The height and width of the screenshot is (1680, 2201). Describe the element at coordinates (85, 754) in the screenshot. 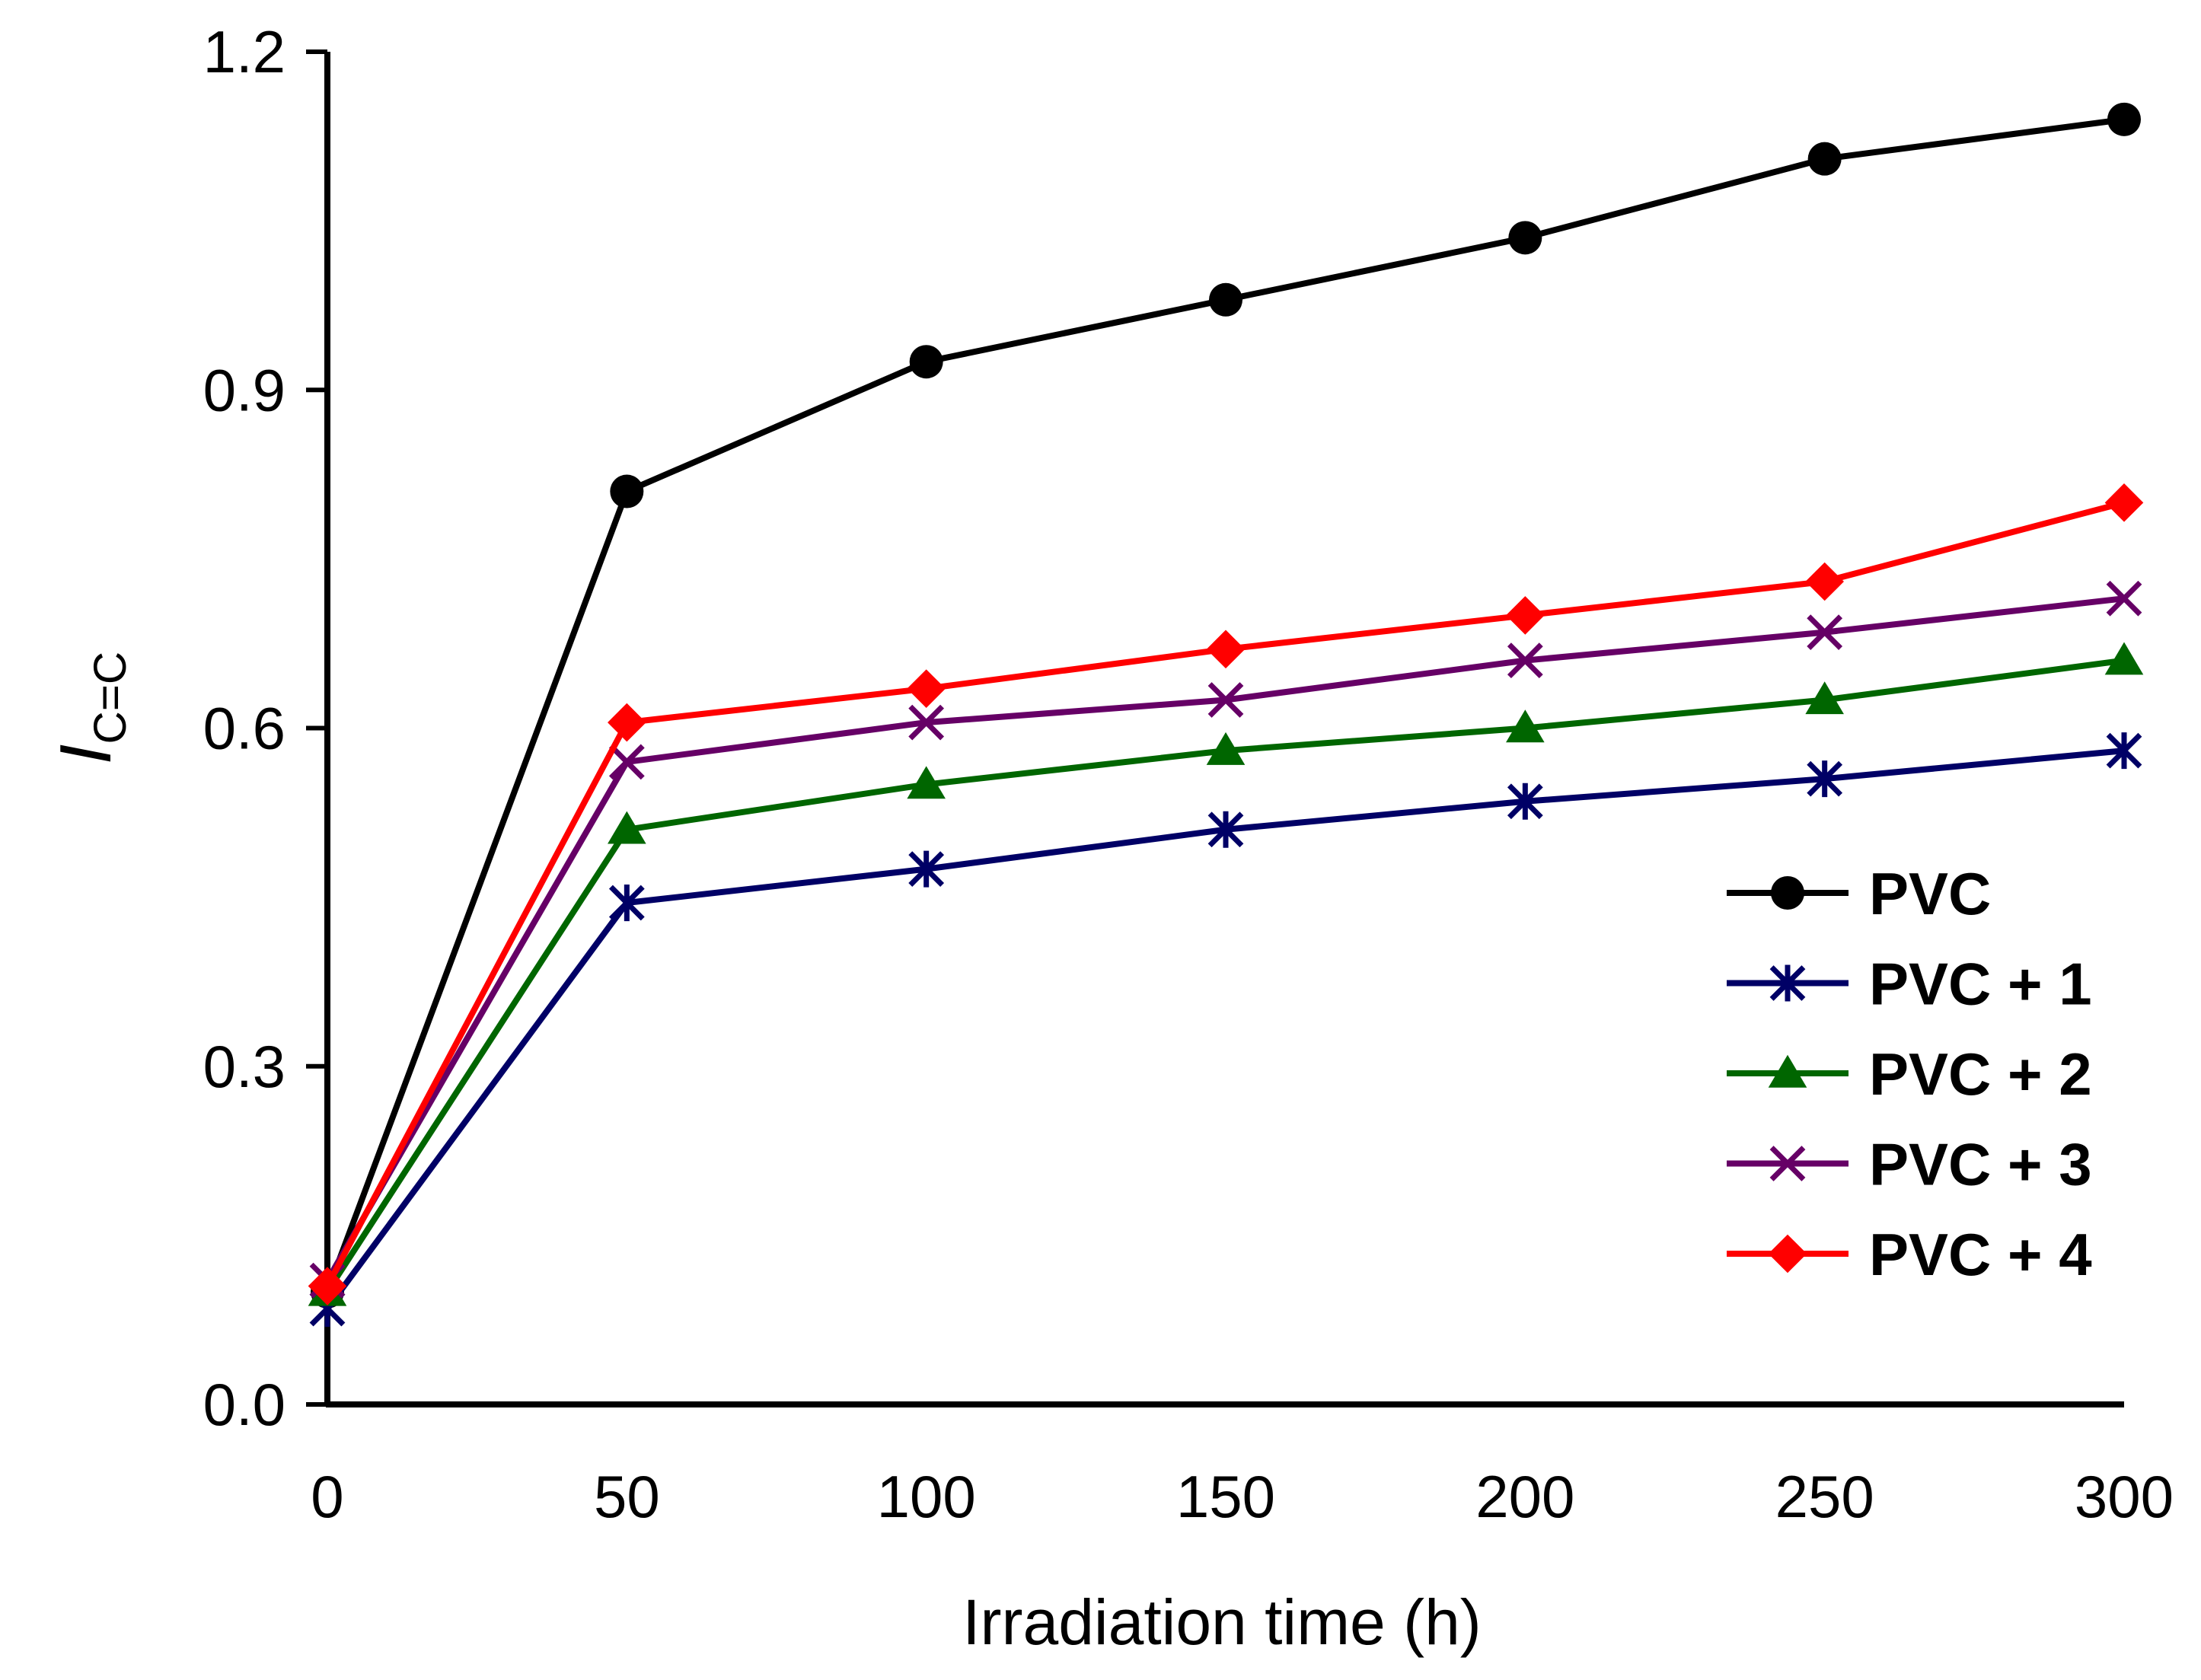

I see `y-axis-title-main: I` at that location.